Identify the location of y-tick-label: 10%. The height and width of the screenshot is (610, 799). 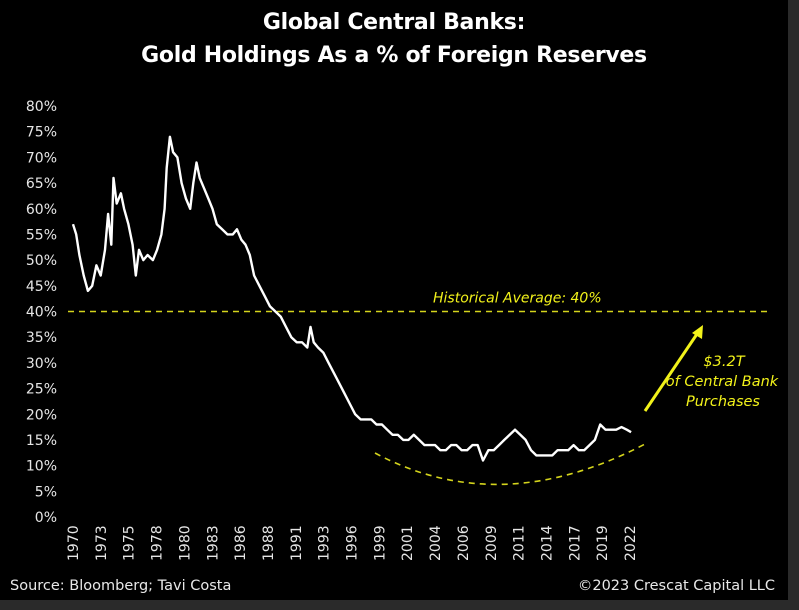
(41, 467).